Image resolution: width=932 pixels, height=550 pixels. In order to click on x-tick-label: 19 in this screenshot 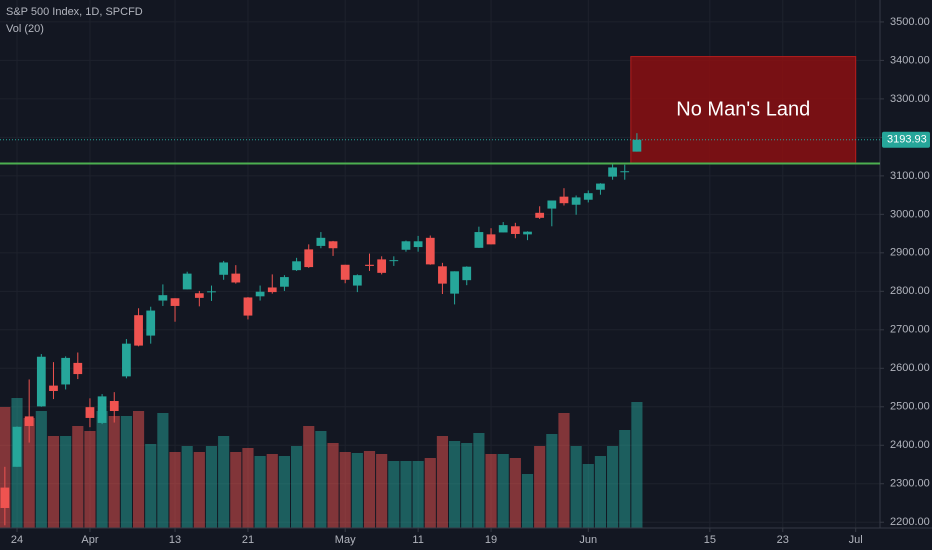, I will do `click(491, 540)`.